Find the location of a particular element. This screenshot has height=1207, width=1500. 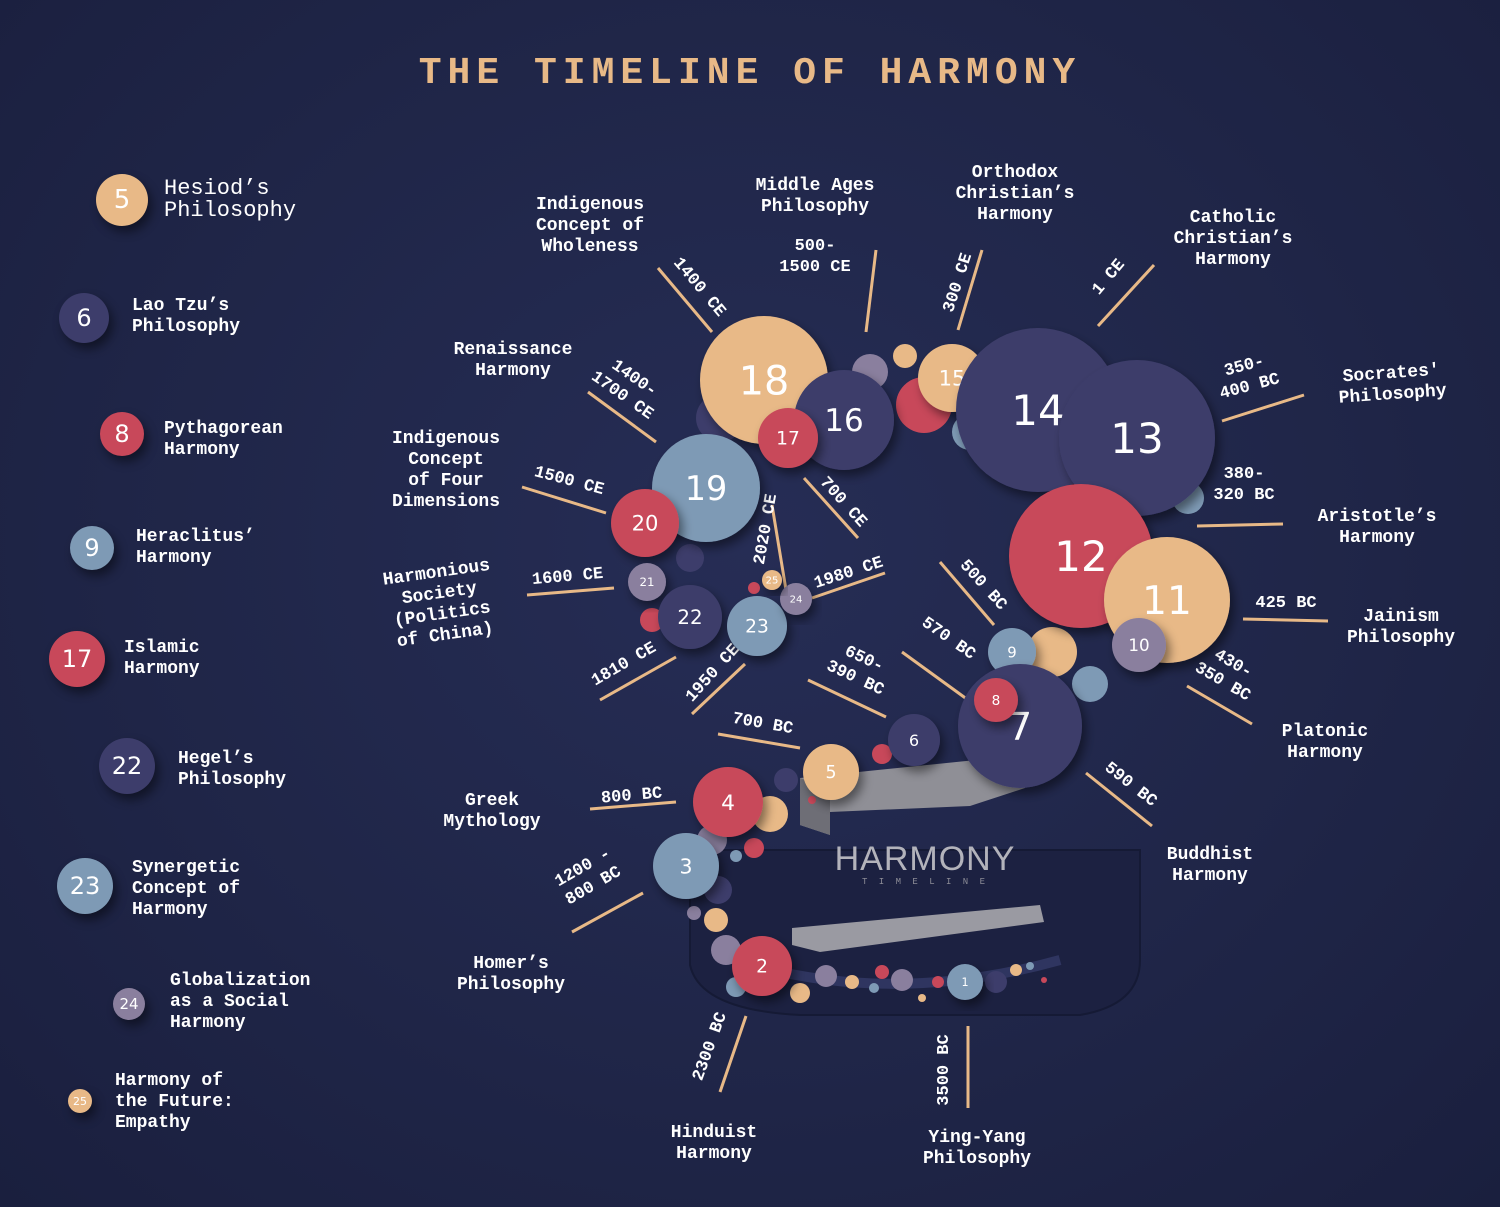

node-5-label: 5 is located at coordinates (830, 773).